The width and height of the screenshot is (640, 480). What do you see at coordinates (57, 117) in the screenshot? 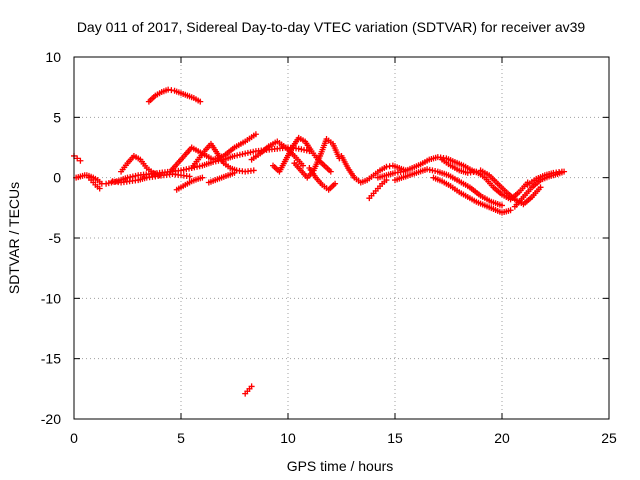
I see `y-tick-label: 5` at bounding box center [57, 117].